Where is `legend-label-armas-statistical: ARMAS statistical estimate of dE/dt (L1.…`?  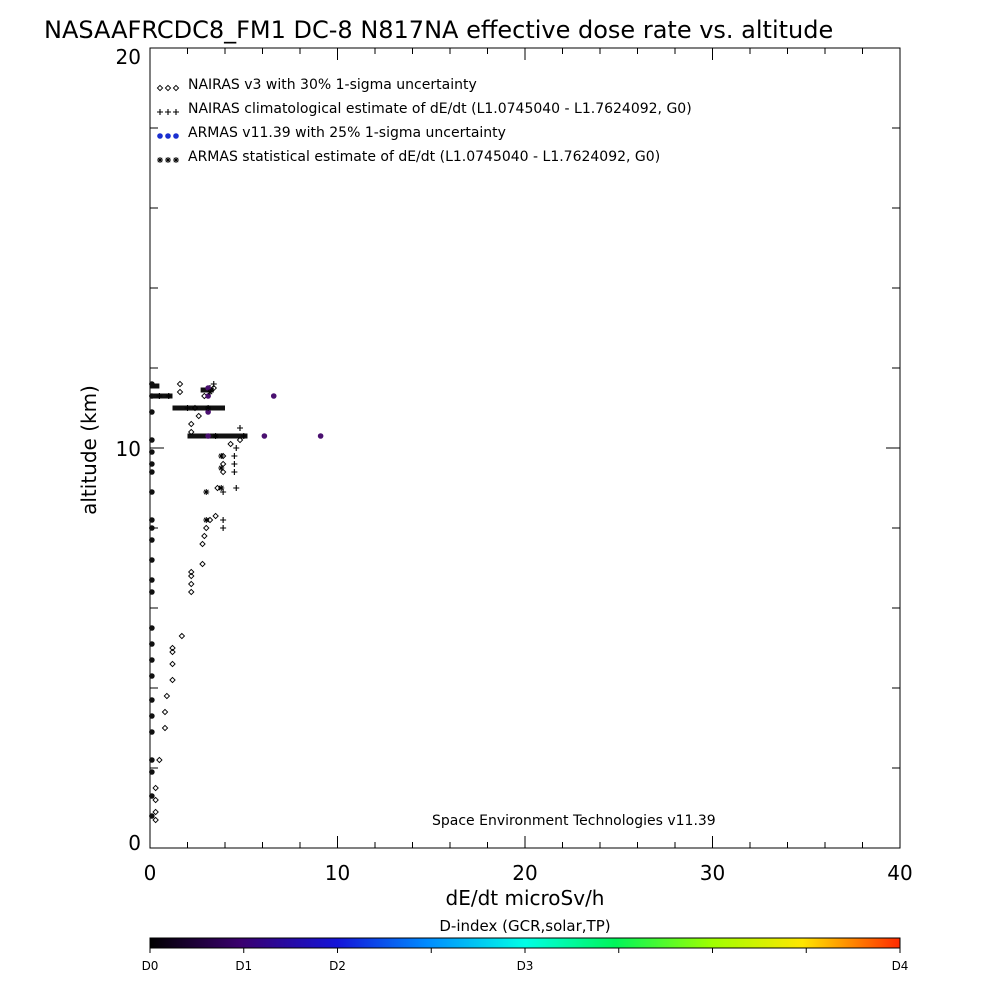 legend-label-armas-statistical: ARMAS statistical estimate of dE/dt (L1.… is located at coordinates (424, 157).